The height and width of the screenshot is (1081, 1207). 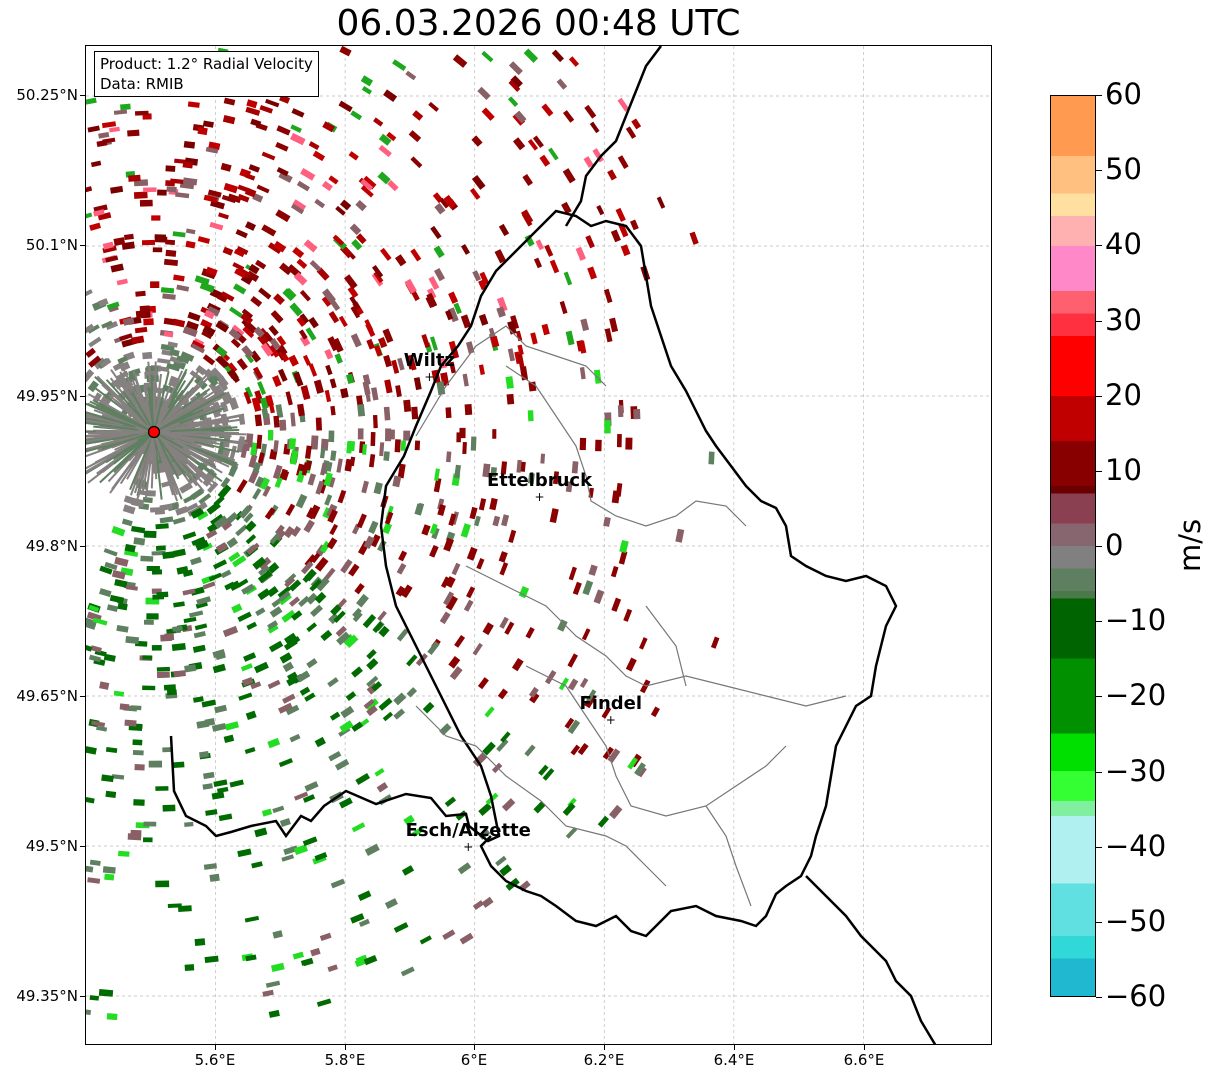 What do you see at coordinates (1073, 546) in the screenshot?
I see `colorbar-gradient` at bounding box center [1073, 546].